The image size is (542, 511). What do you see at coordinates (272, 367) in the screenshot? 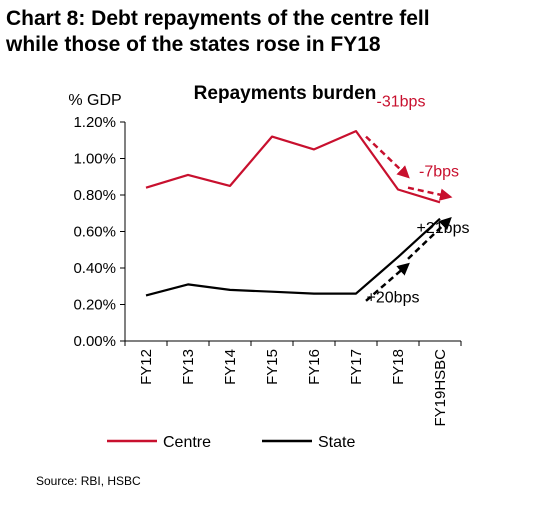
I see `x-tick-label: FY15` at bounding box center [272, 367].